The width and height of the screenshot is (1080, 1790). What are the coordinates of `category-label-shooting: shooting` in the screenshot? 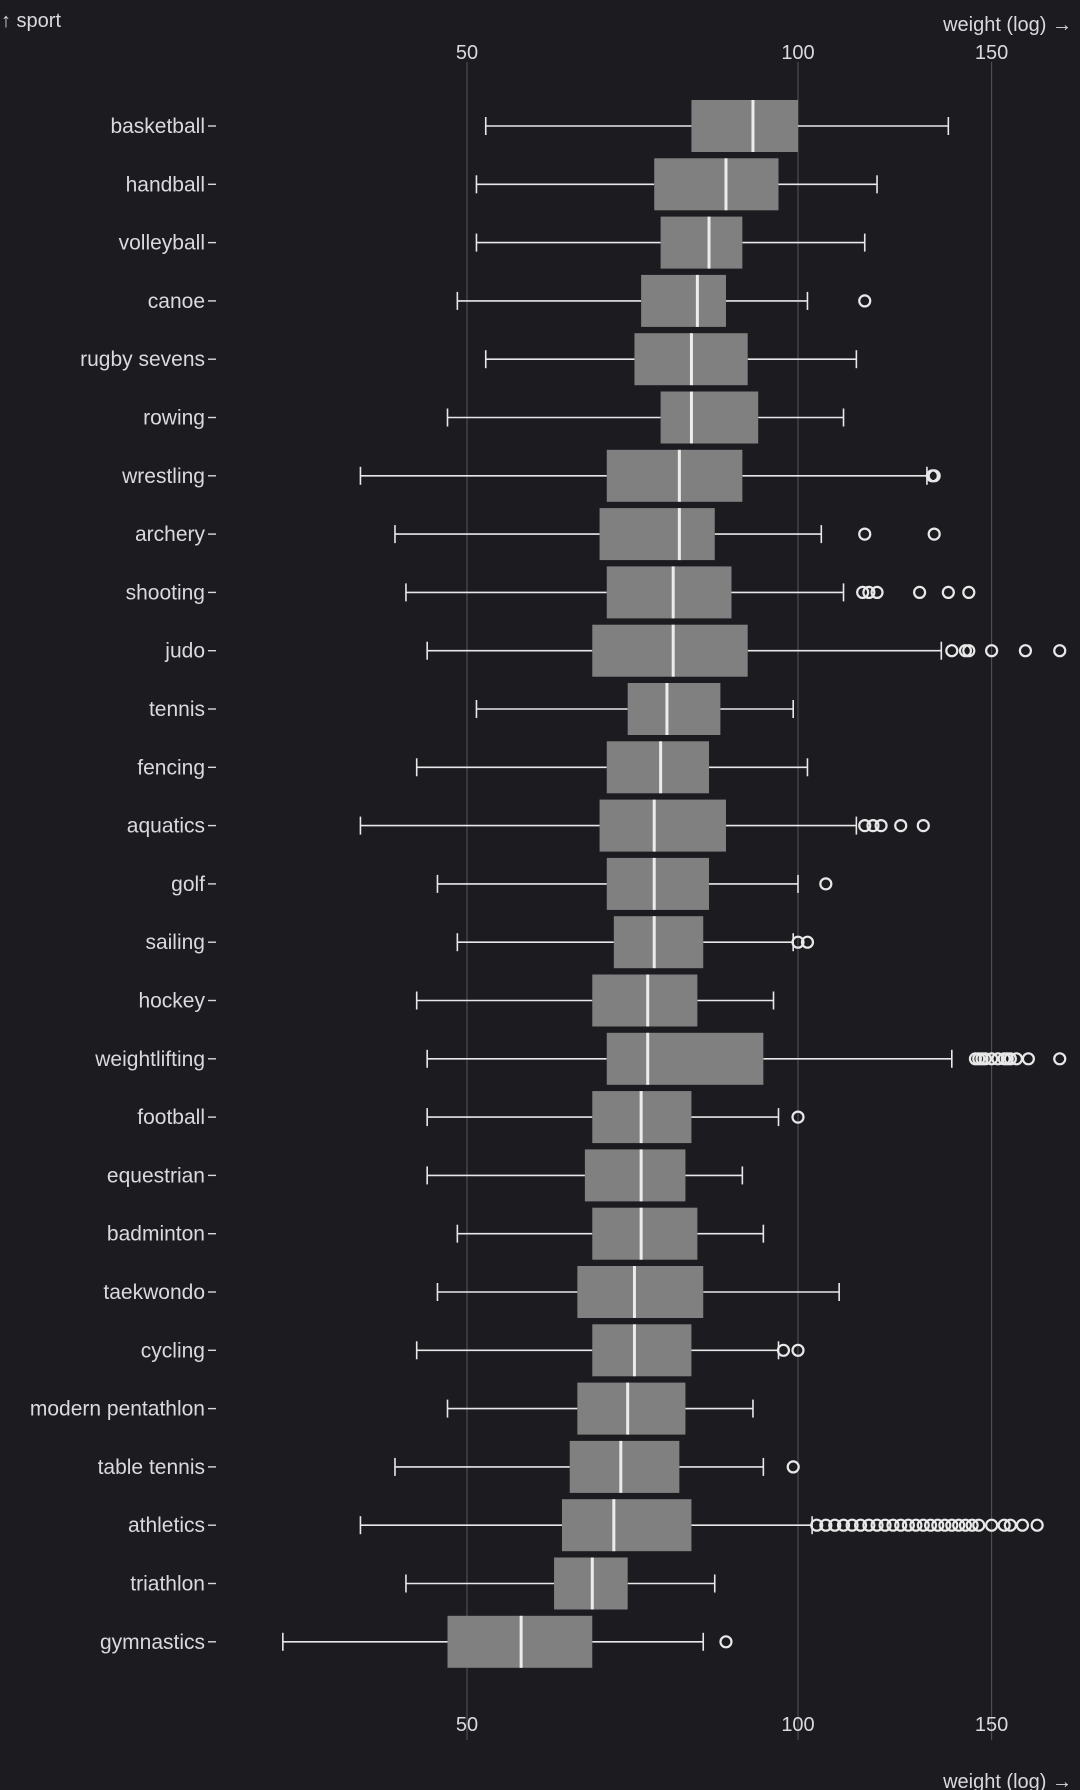 It's located at (165, 592).